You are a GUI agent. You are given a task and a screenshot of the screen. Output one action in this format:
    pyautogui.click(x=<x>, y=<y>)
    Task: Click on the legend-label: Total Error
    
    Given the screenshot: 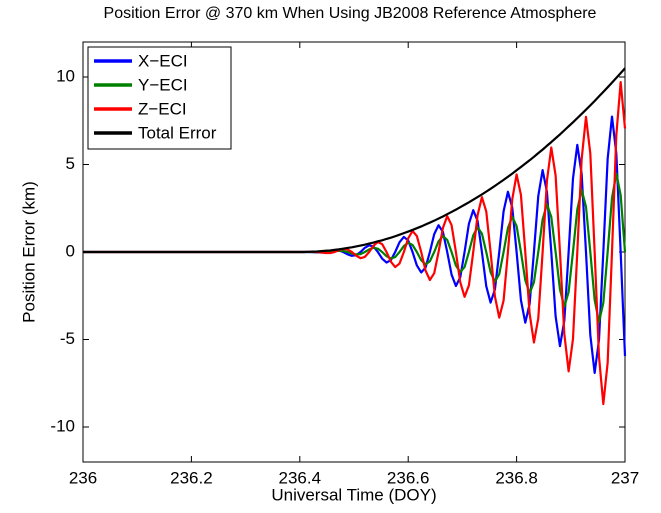 What is the action you would take?
    pyautogui.click(x=177, y=132)
    